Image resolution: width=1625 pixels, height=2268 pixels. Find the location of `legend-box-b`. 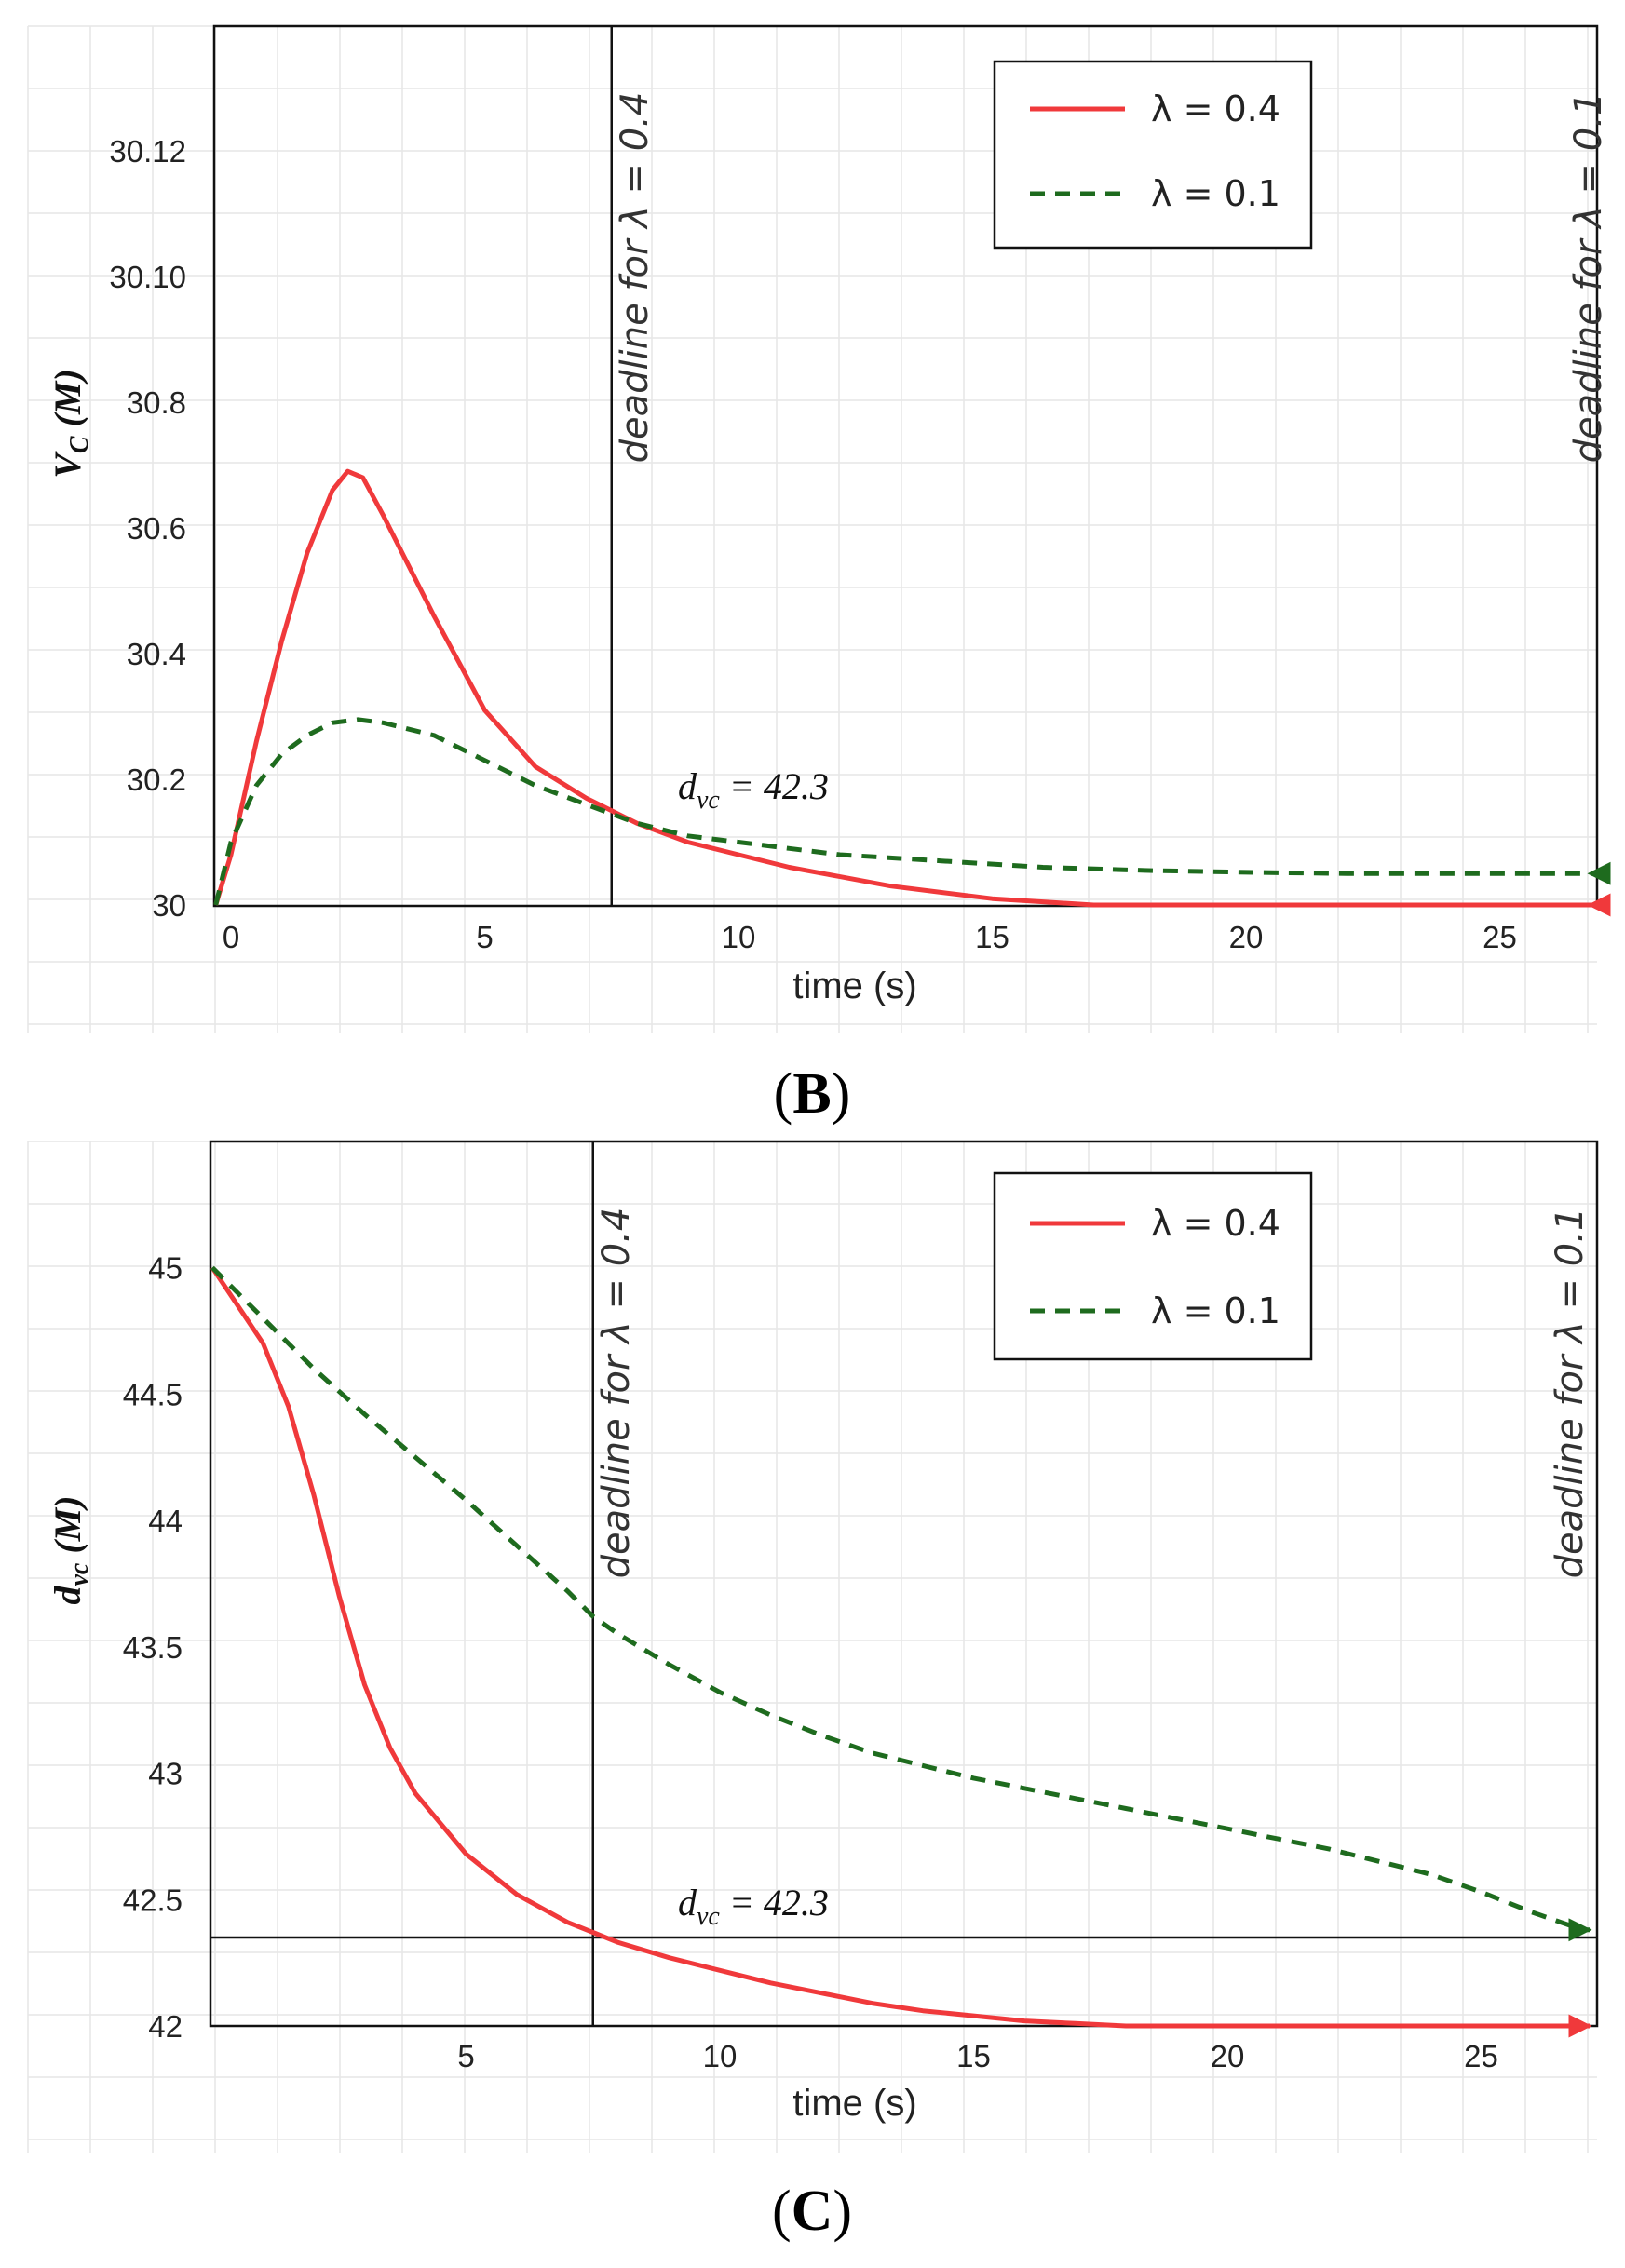

legend-box-b is located at coordinates (1153, 155).